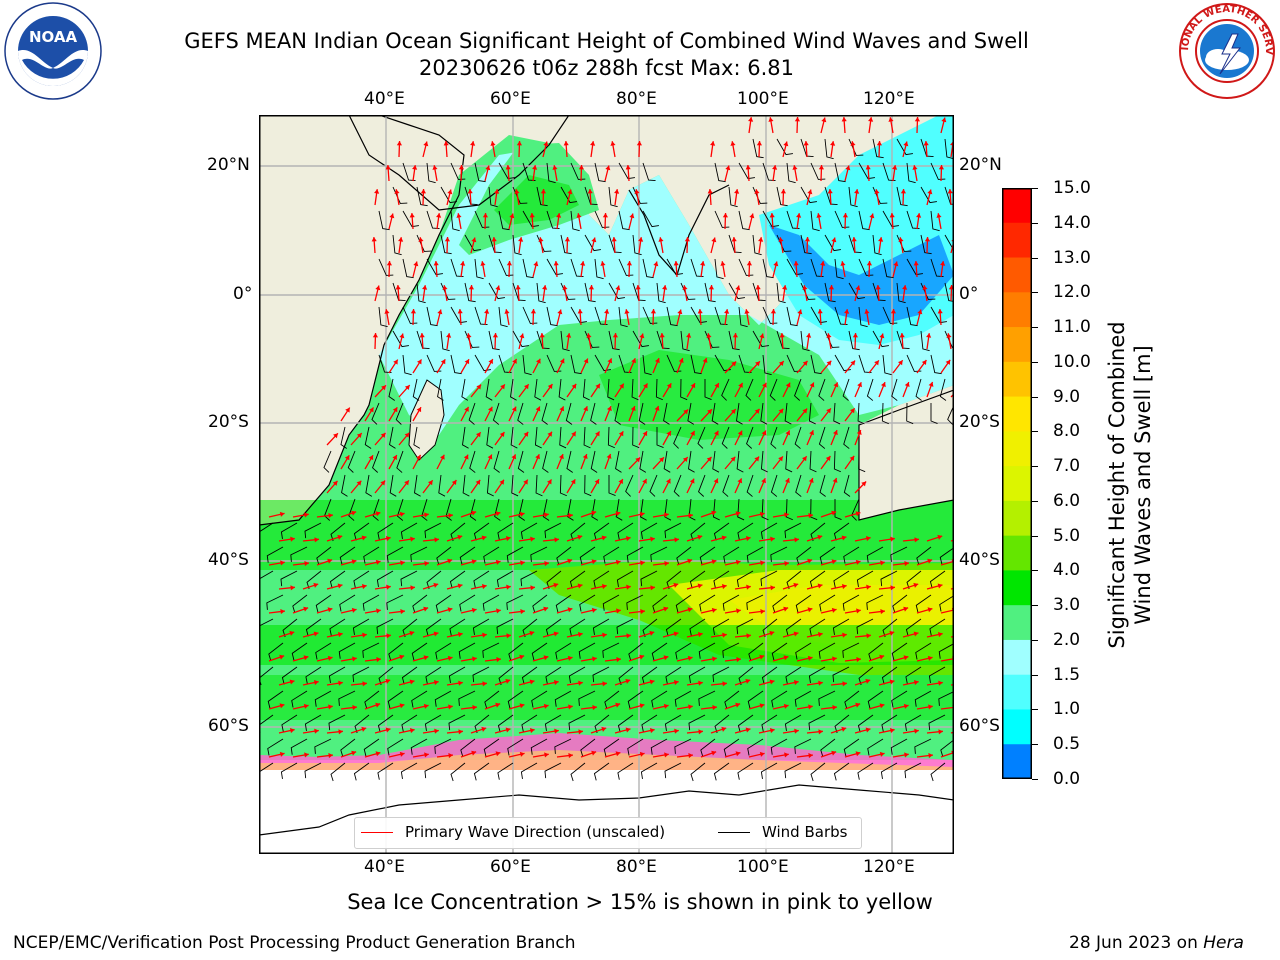  What do you see at coordinates (636, 867) in the screenshot?
I see `lon-label-bottom: 80°E` at bounding box center [636, 867].